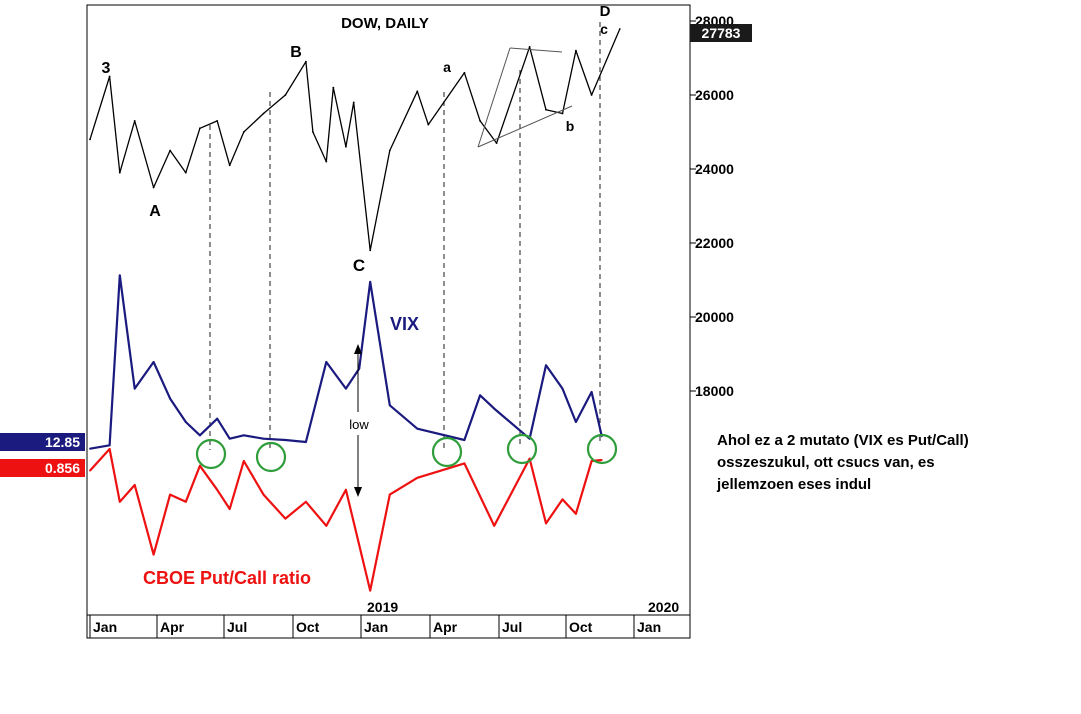  What do you see at coordinates (62, 442) in the screenshot?
I see `vix-value-label: 12.85` at bounding box center [62, 442].